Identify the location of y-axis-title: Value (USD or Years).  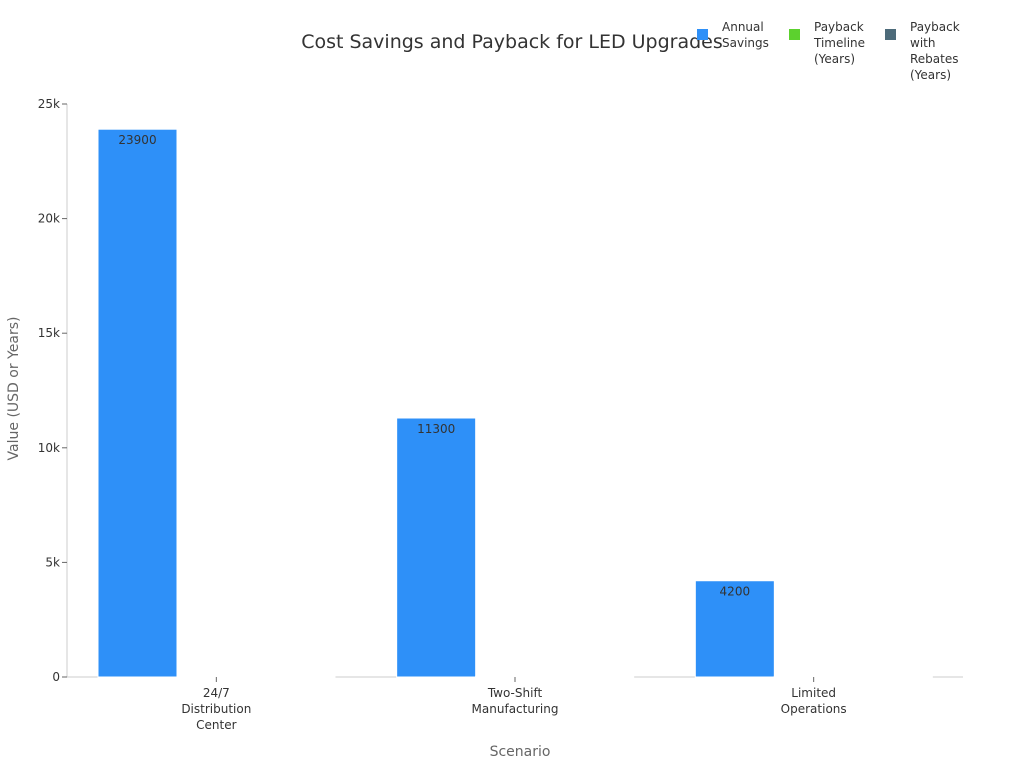
(14, 389).